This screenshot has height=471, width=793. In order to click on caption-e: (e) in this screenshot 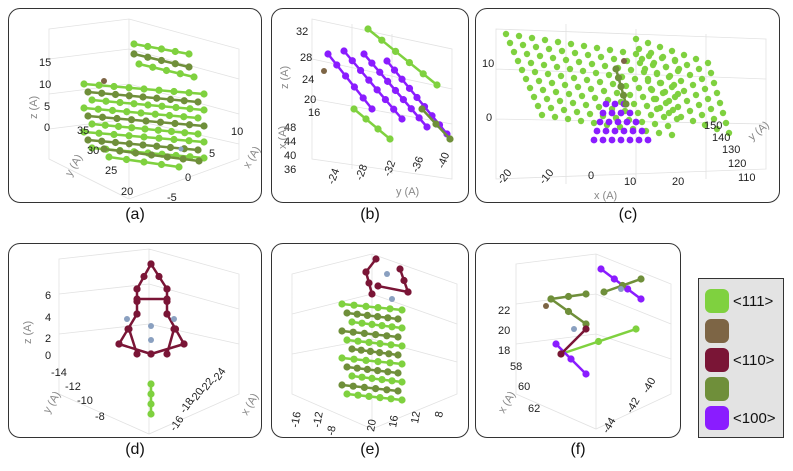, I will do `click(370, 449)`.